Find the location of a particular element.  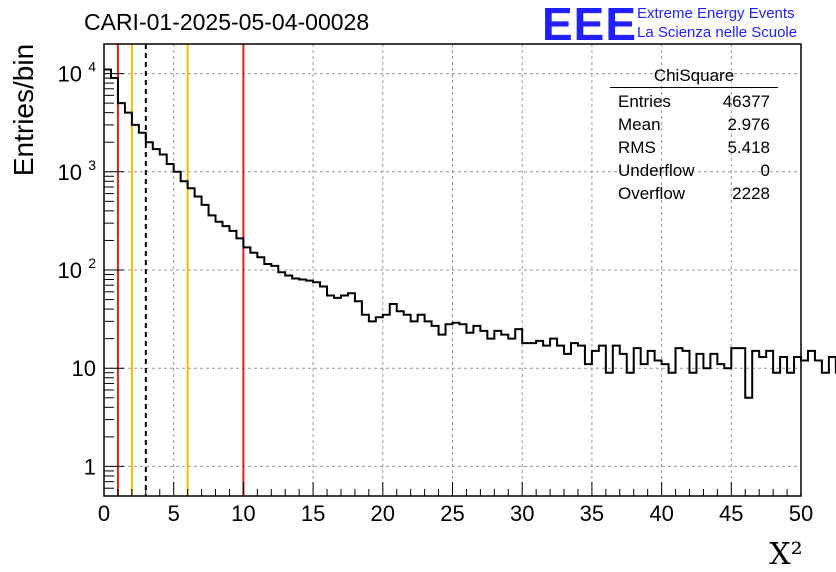

x-tick-label: 35 is located at coordinates (592, 513).